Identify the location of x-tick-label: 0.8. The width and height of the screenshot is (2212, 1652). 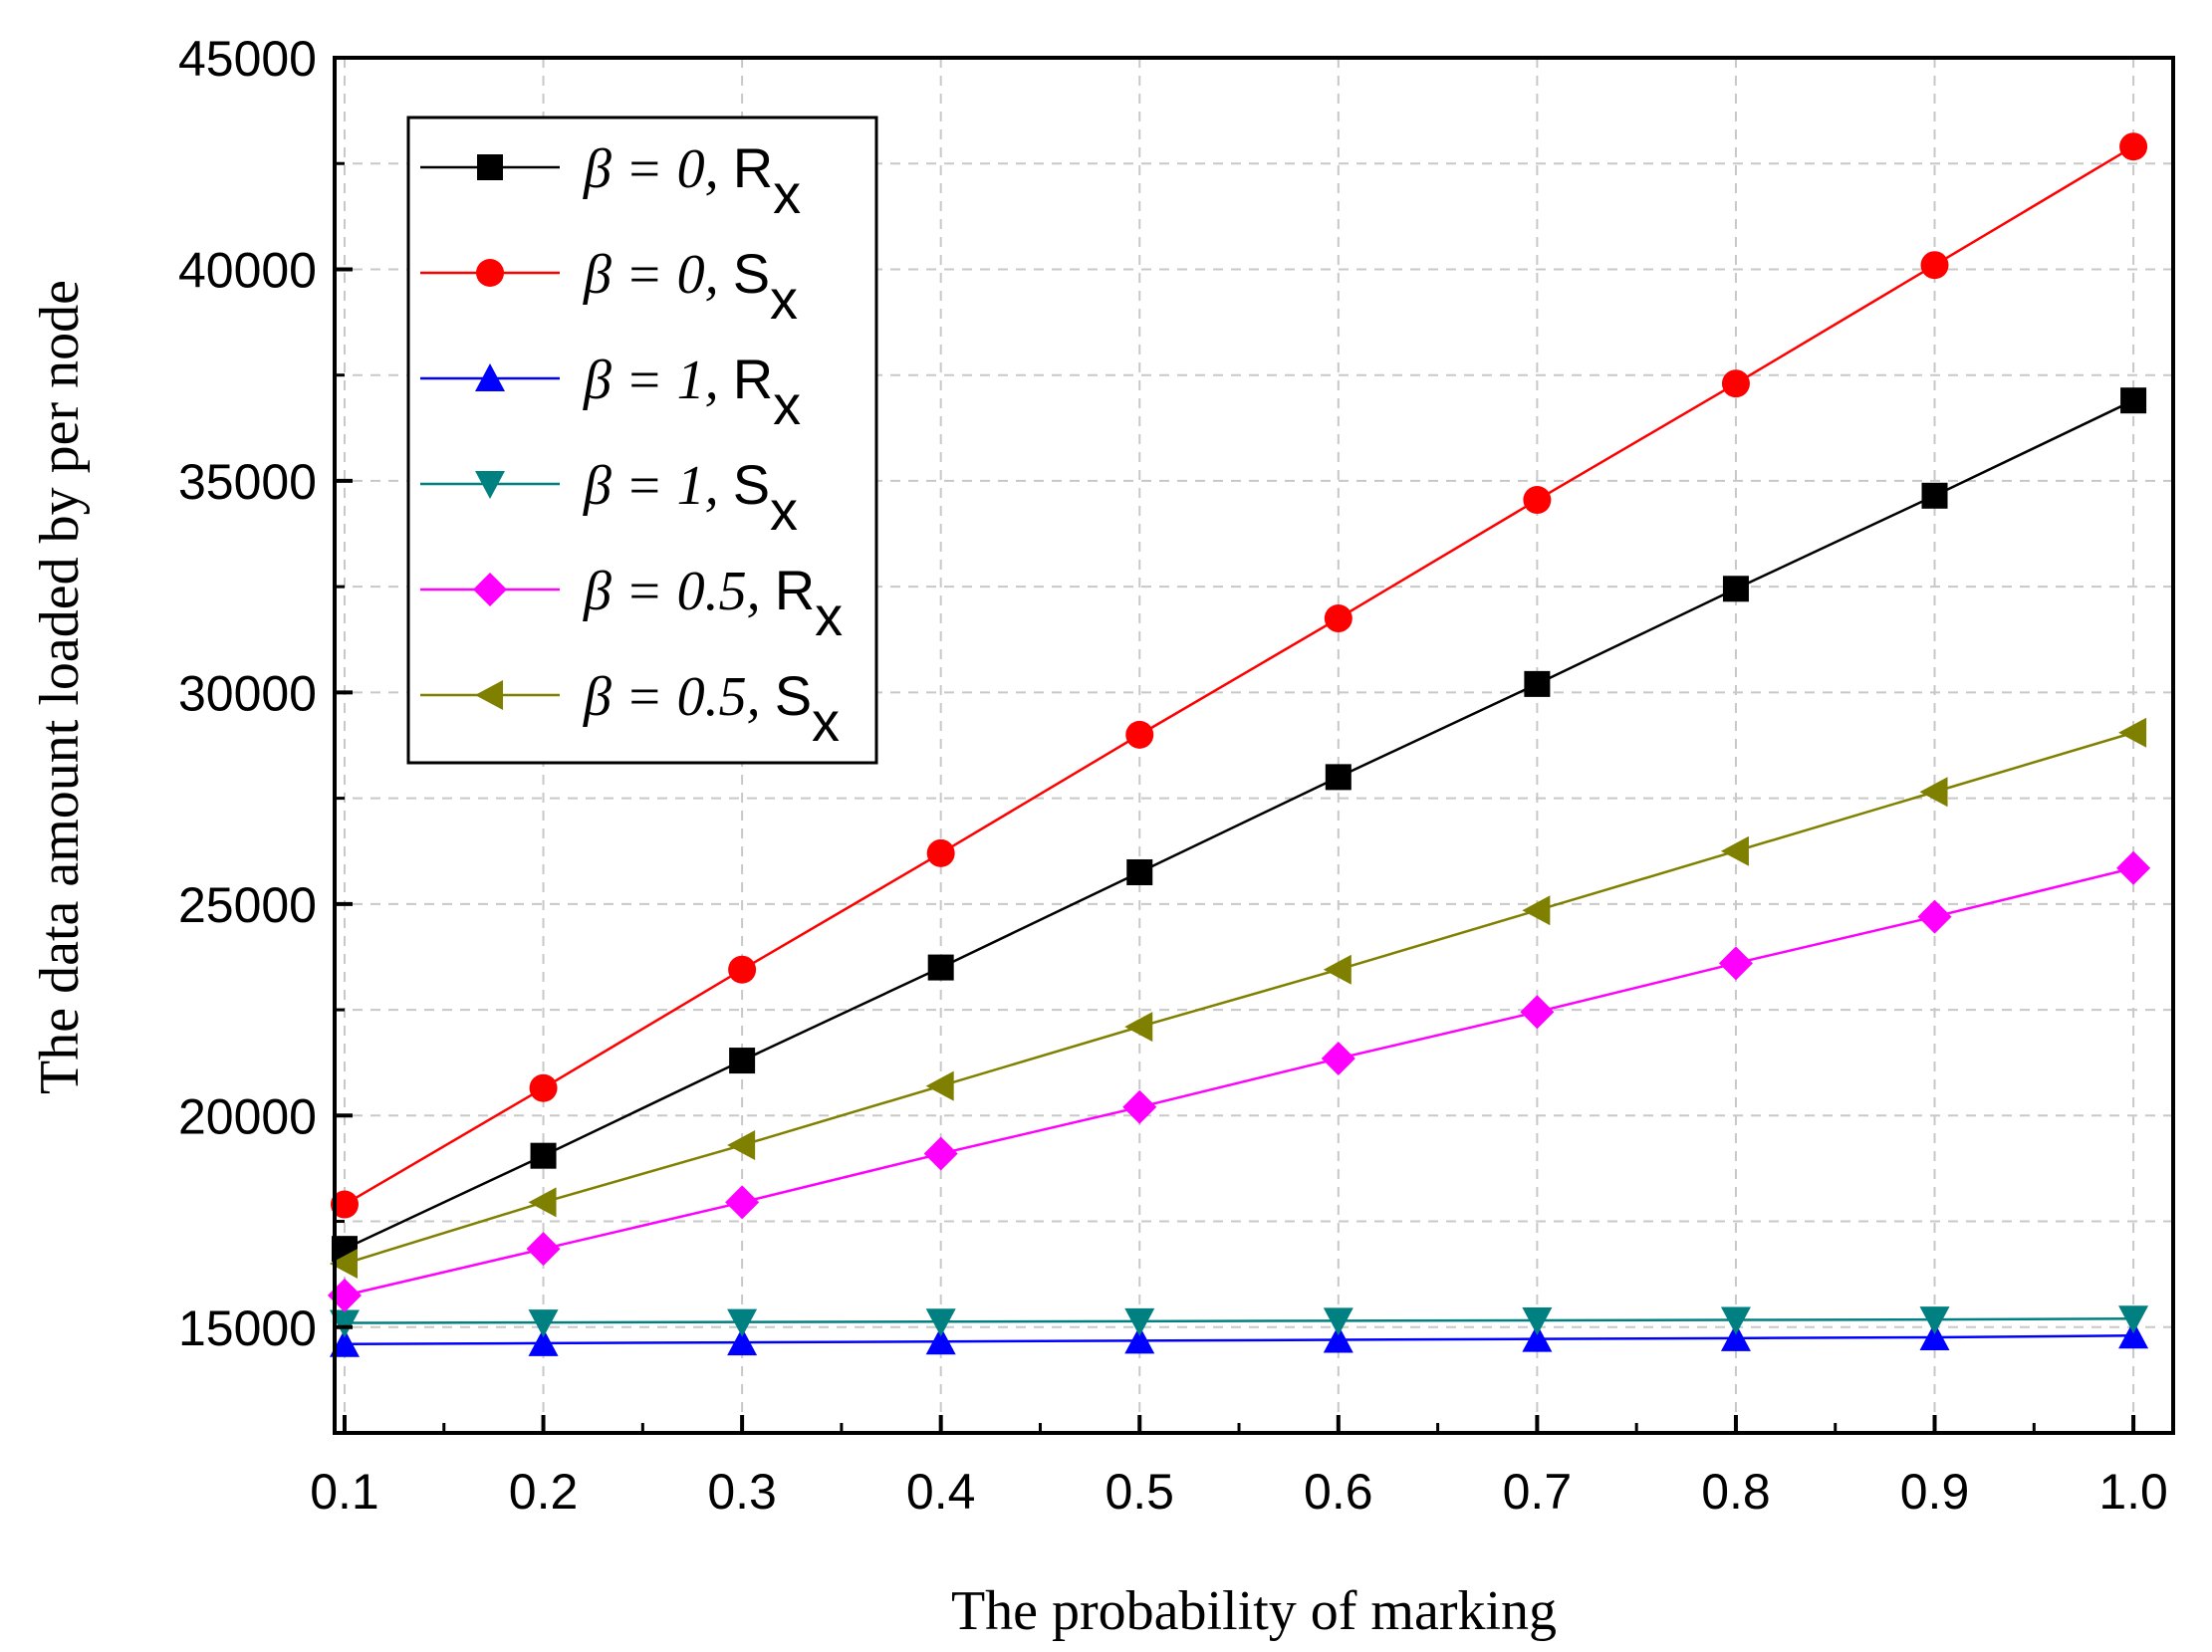
(1736, 1492).